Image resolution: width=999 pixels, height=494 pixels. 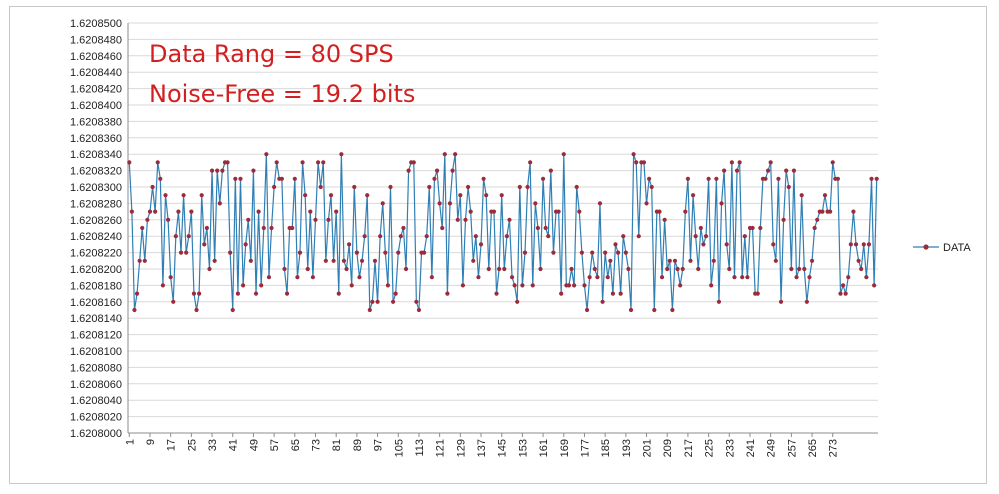 What do you see at coordinates (275, 445) in the screenshot?
I see `x-tick-label: 57` at bounding box center [275, 445].